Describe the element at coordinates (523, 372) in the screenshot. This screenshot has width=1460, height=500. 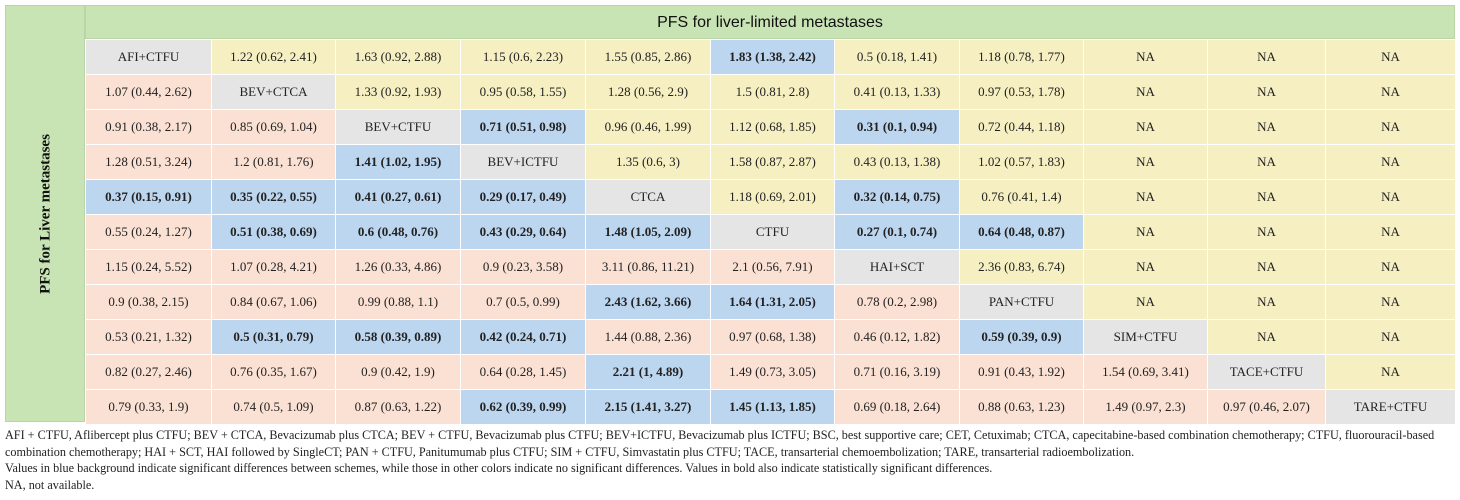
I see `comparison-cell: 0.64 (0.28, 1.45)` at that location.